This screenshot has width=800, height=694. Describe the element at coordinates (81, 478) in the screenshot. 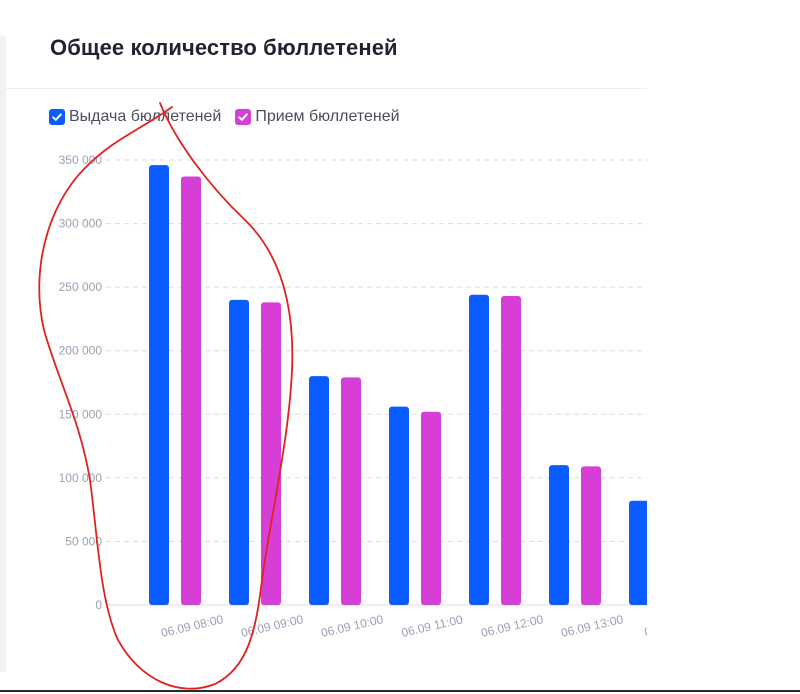

I see `y-tick-label: 100 000` at that location.